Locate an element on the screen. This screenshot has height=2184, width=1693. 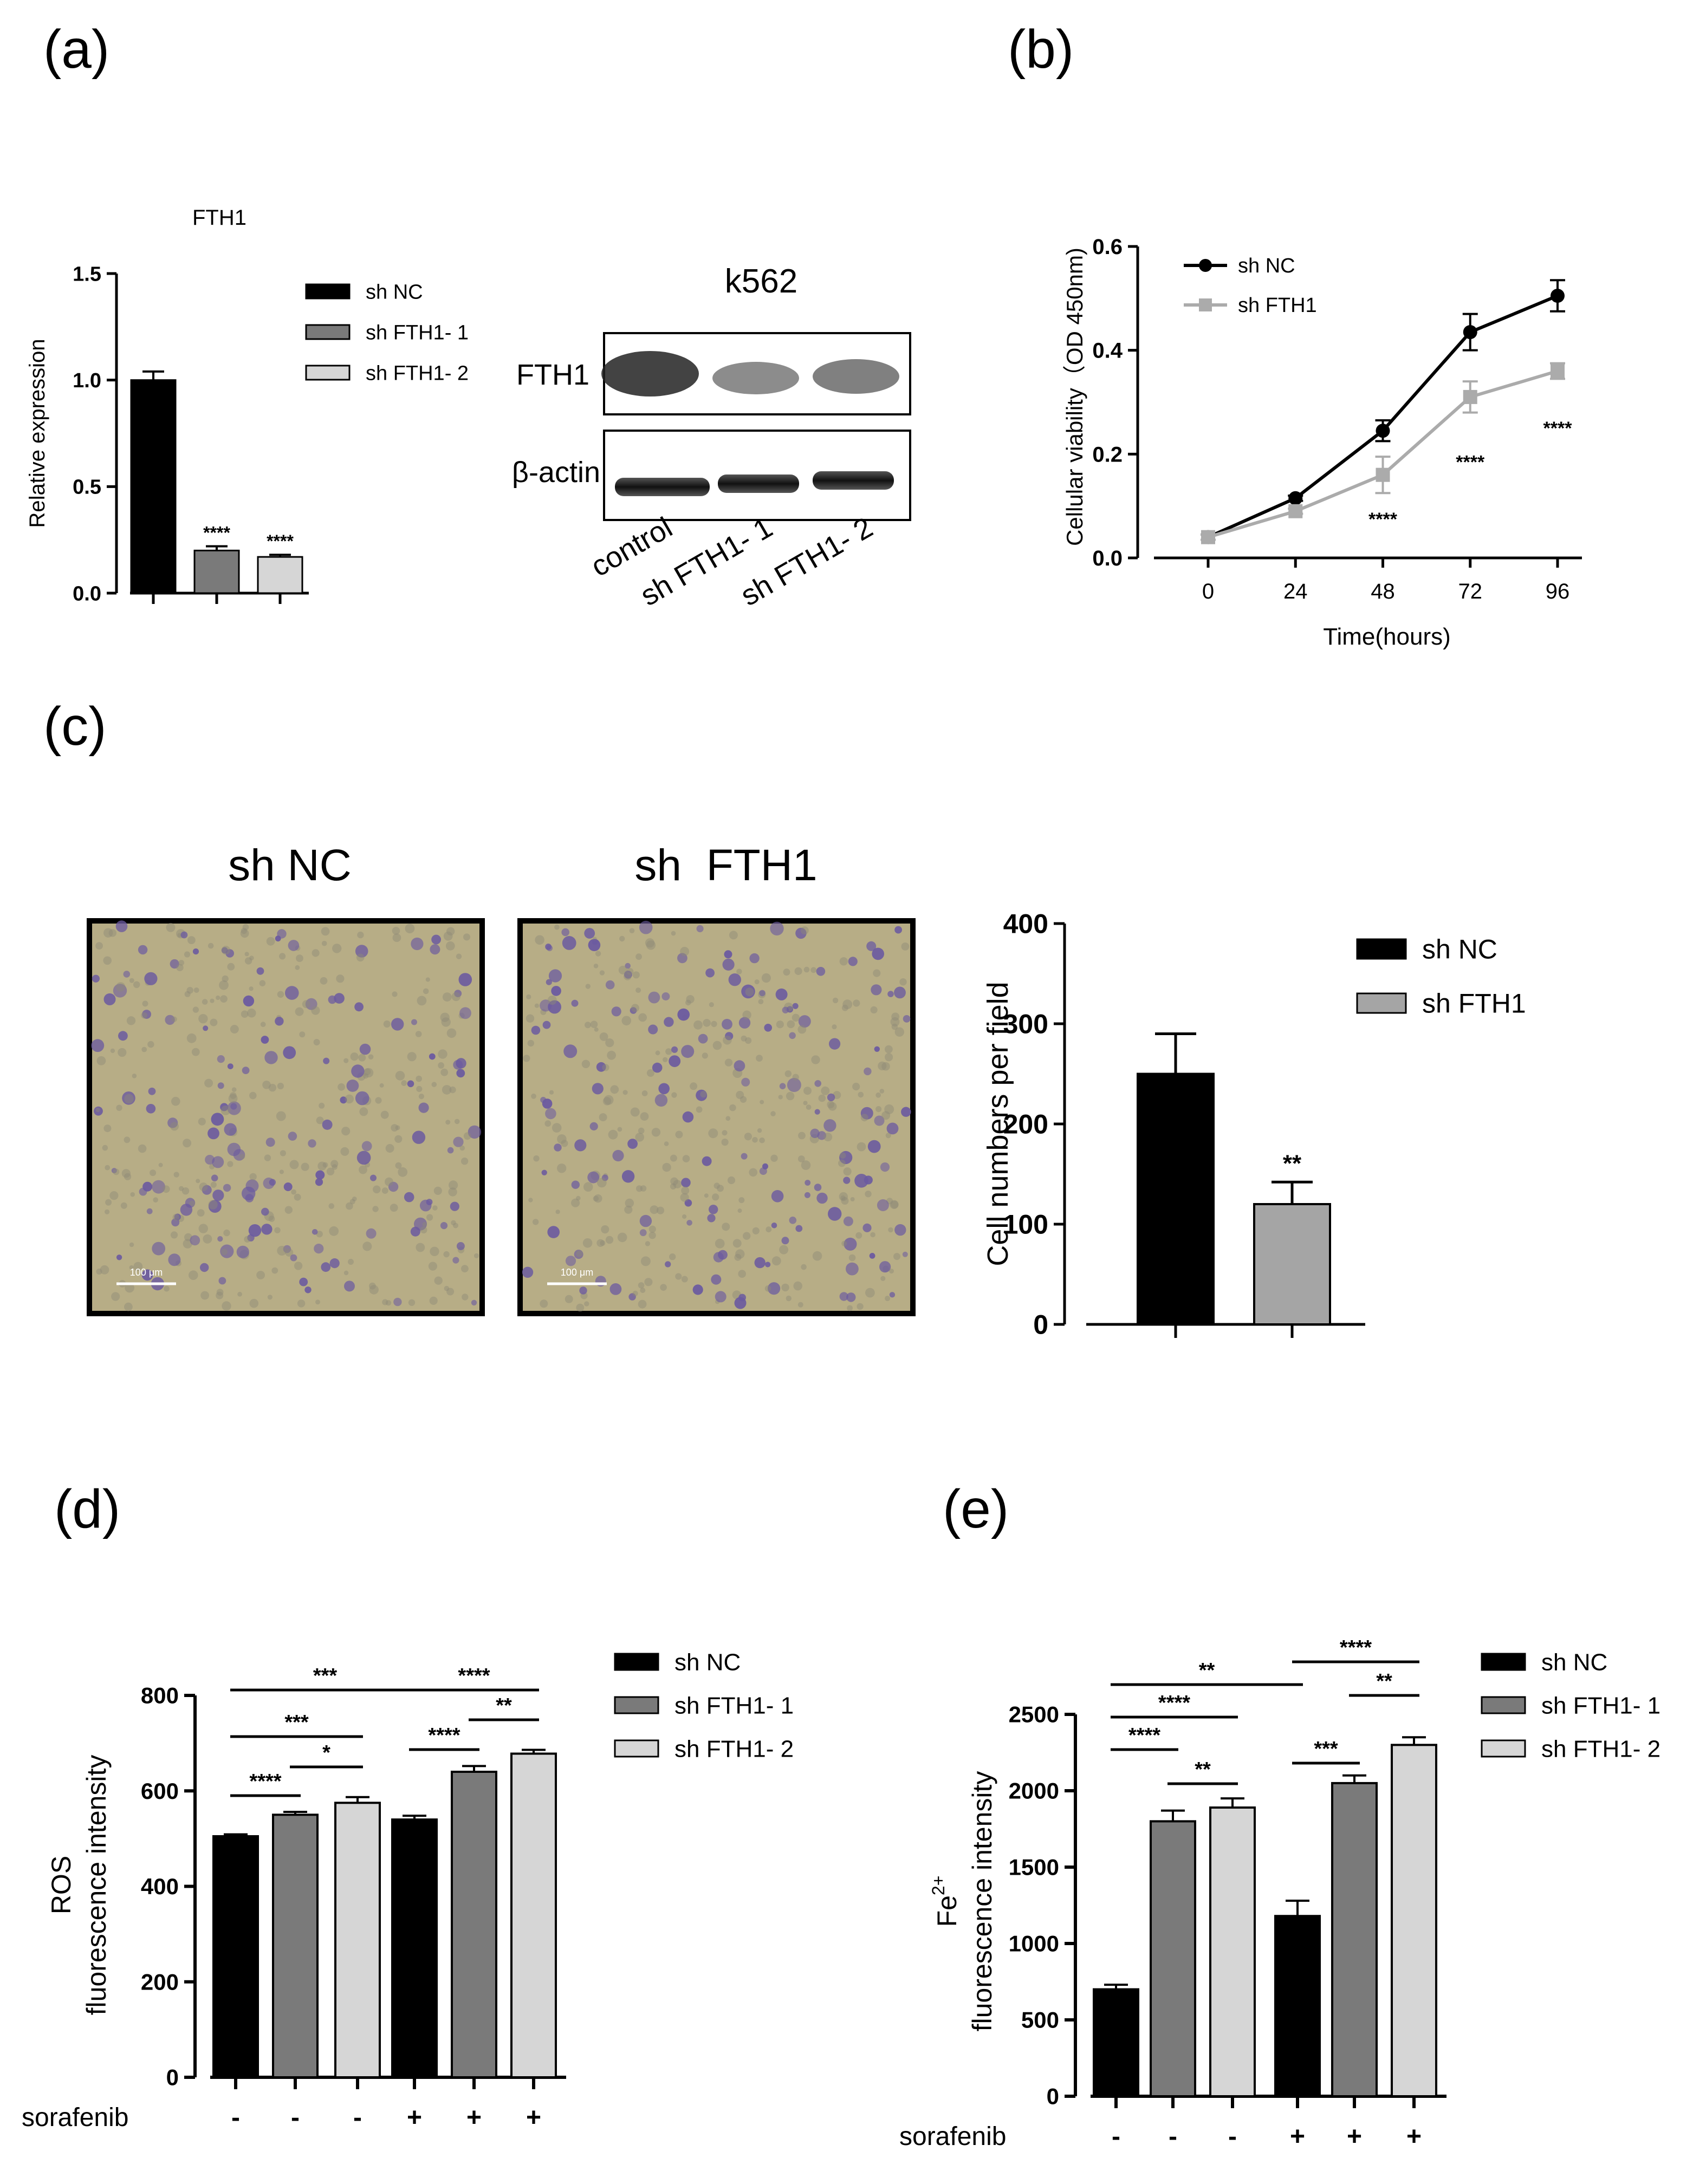
y-tick-label: 400 is located at coordinates (1025, 924).